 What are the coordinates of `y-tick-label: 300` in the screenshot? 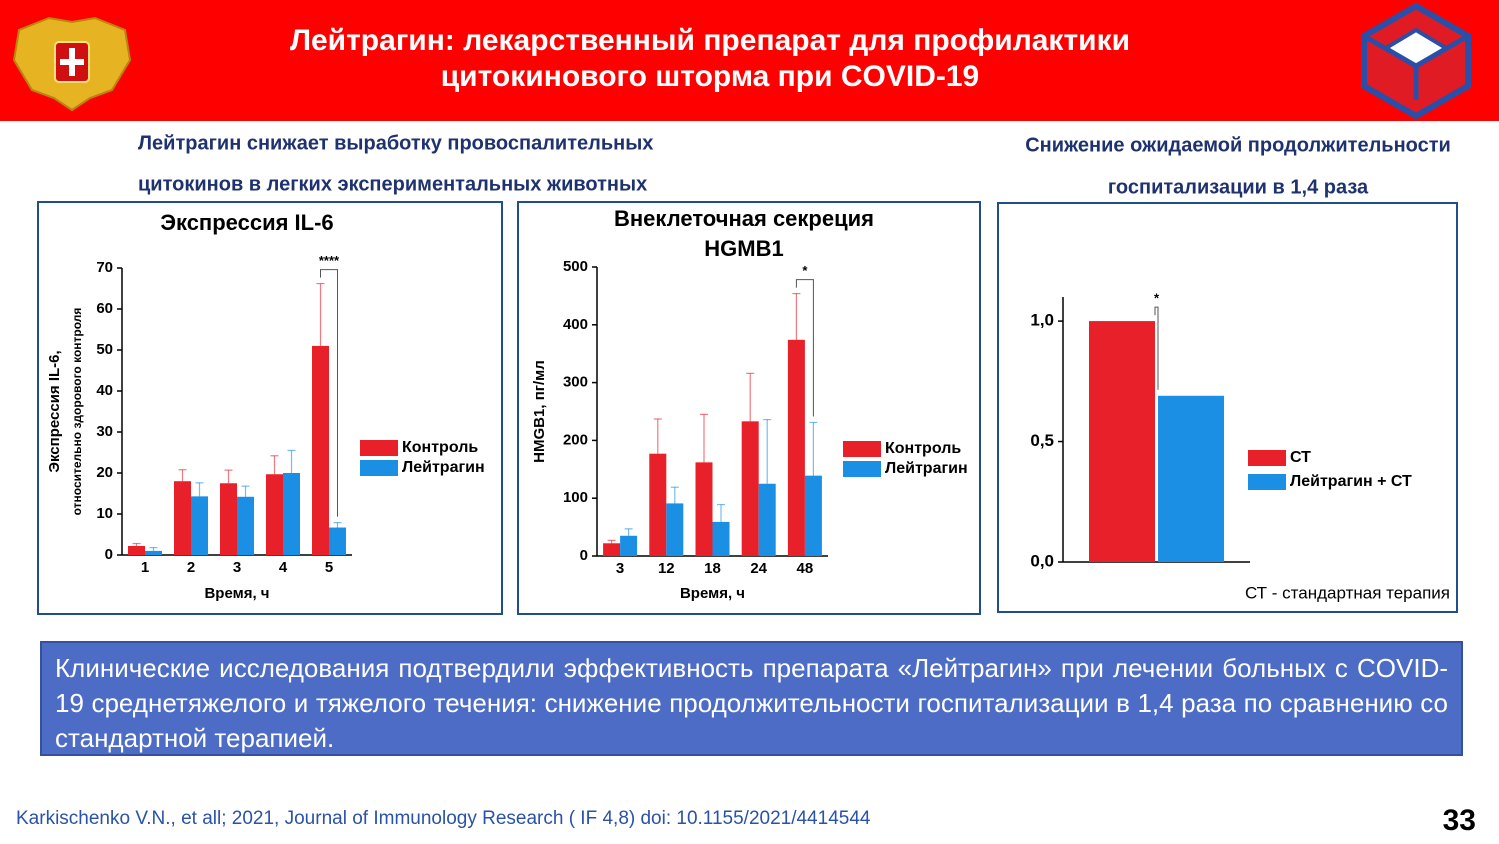 It's located at (575, 382).